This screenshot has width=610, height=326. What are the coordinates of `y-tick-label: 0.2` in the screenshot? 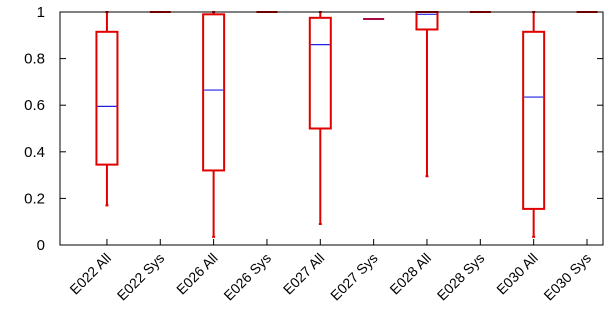 It's located at (34, 198).